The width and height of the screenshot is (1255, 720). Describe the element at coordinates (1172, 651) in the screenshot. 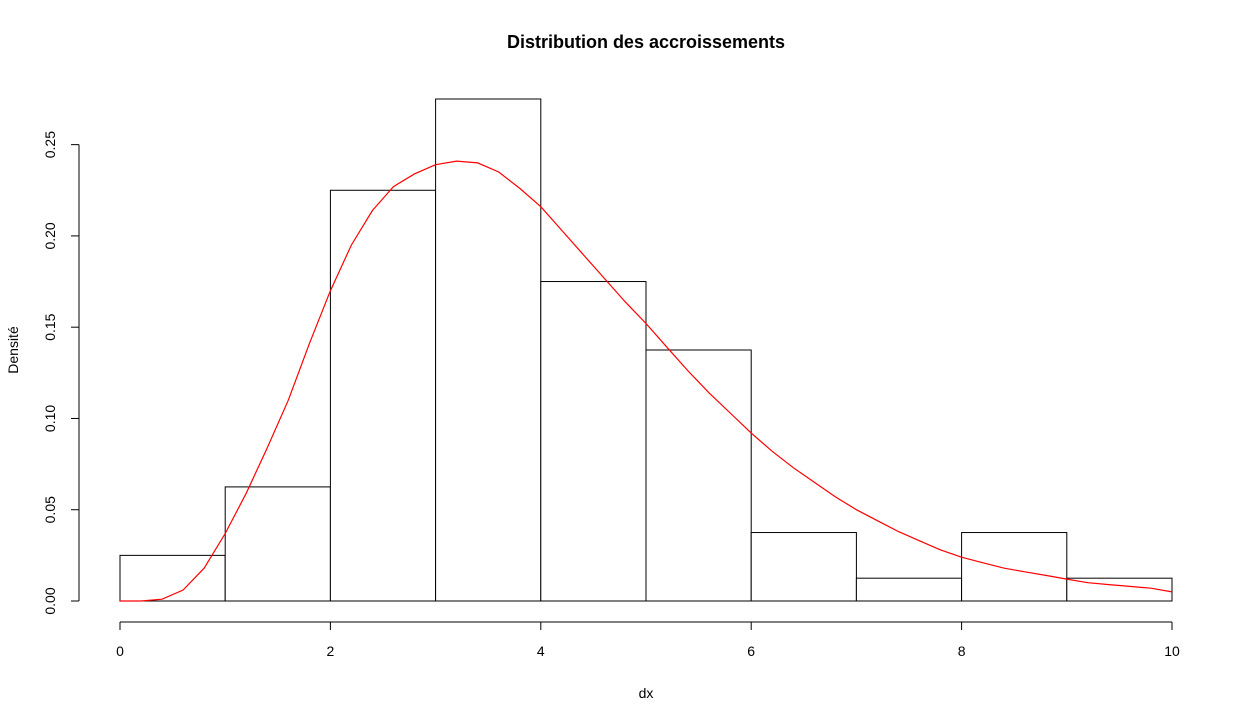

I see `x-tick-label: 10` at that location.